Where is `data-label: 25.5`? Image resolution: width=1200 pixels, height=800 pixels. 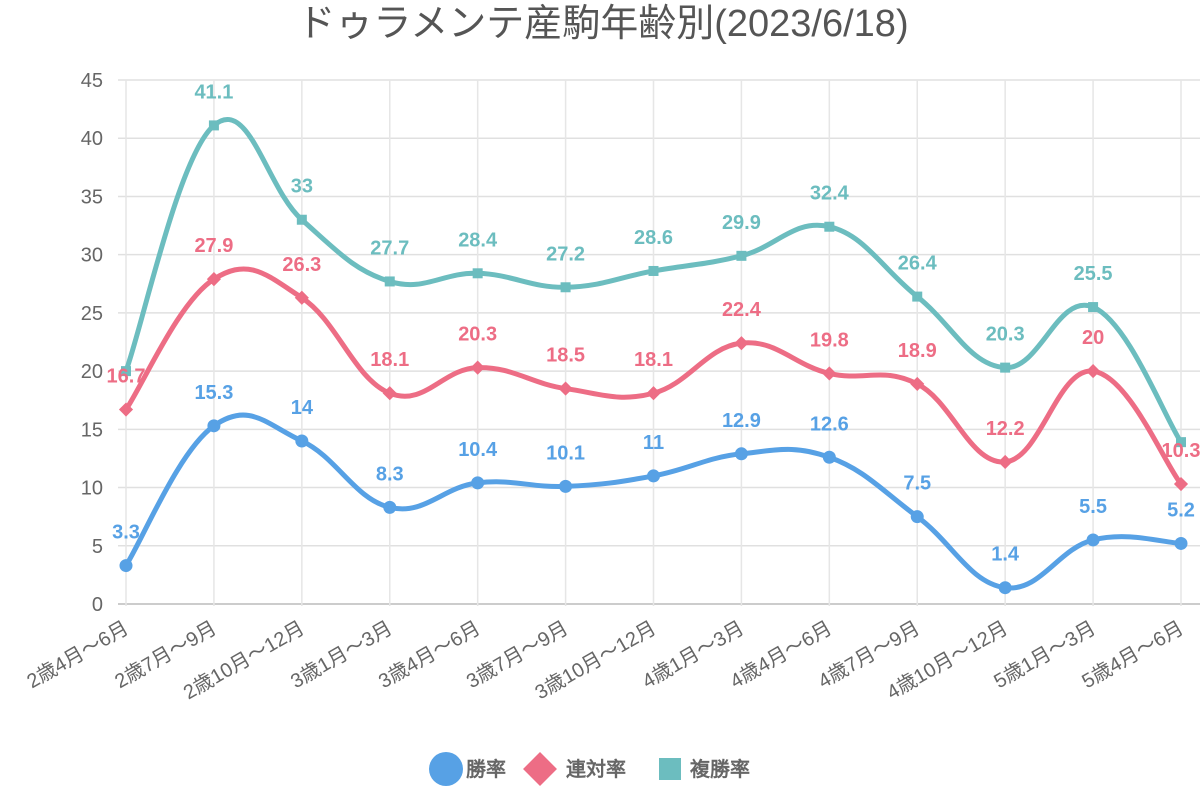
data-label: 25.5 is located at coordinates (1093, 274).